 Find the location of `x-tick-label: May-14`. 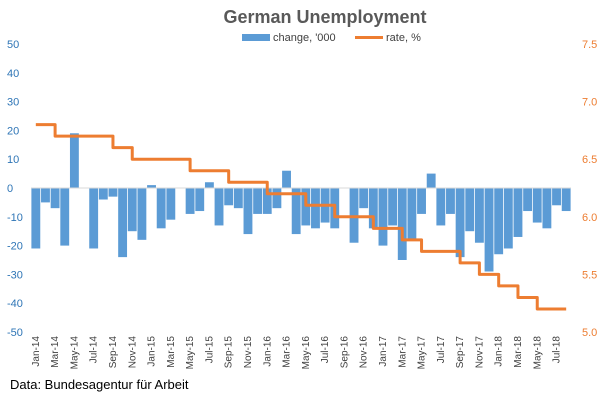

x-tick-label: May-14 is located at coordinates (74, 353).